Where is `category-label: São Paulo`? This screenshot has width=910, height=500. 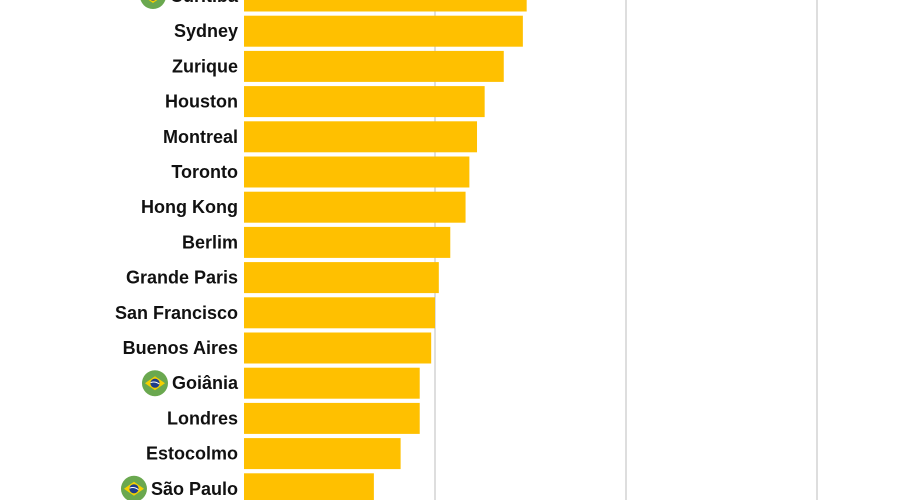
category-label: São Paulo is located at coordinates (194, 489).